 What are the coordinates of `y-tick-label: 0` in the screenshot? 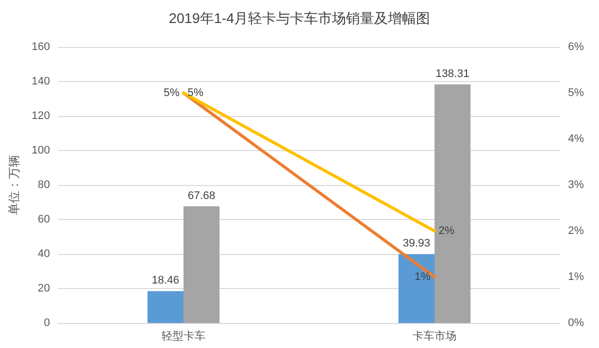 It's located at (47, 323).